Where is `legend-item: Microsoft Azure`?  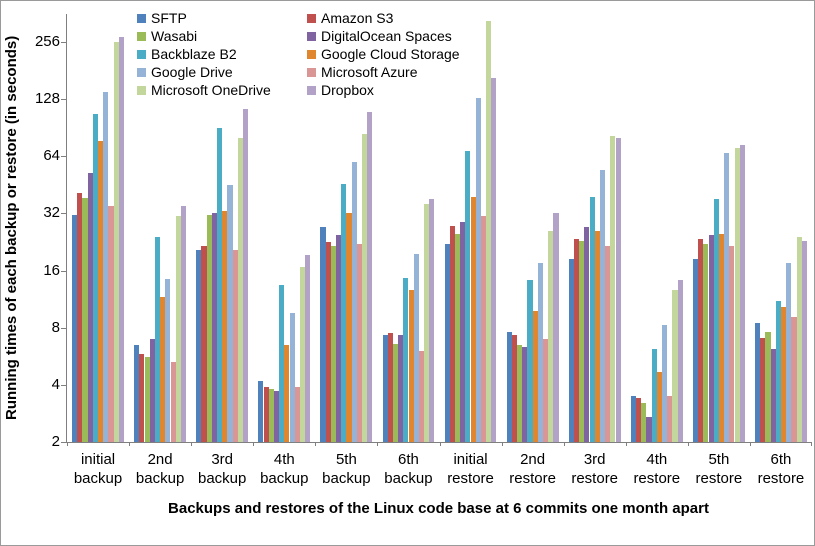 legend-item: Microsoft Azure is located at coordinates (383, 72).